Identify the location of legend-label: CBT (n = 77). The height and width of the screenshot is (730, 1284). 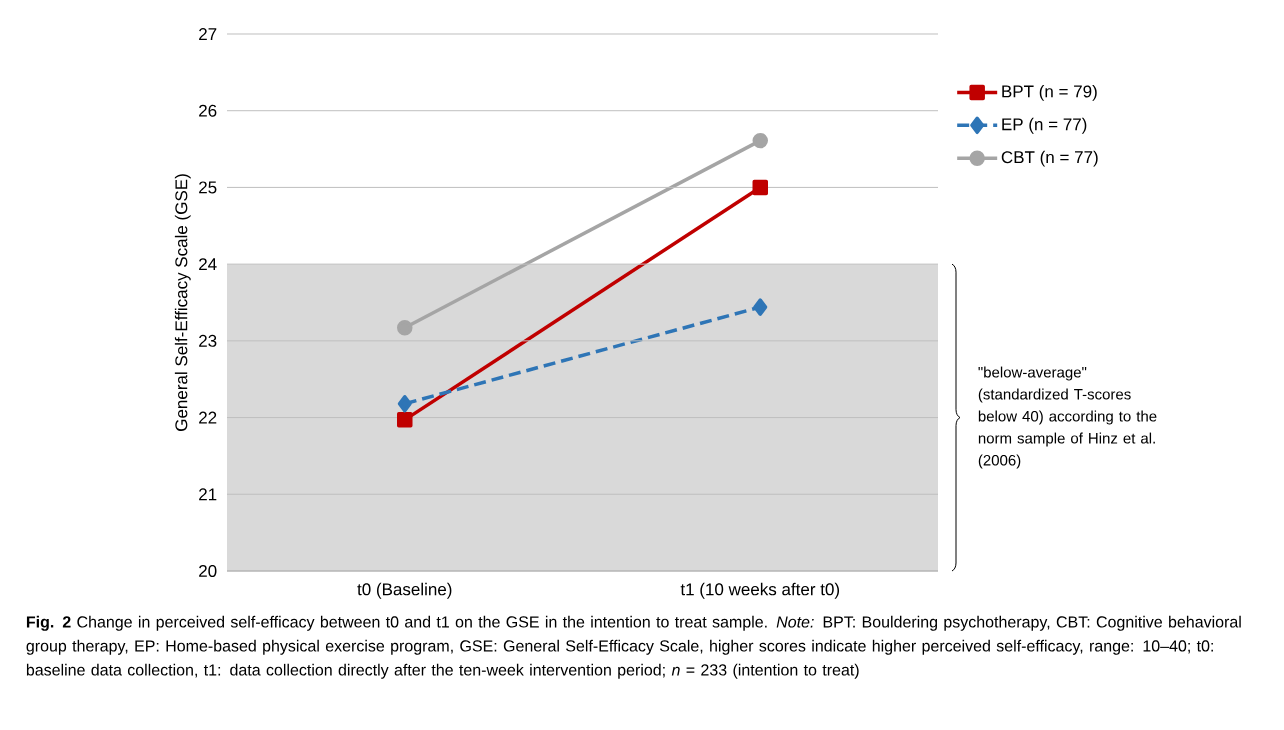
(1049, 158).